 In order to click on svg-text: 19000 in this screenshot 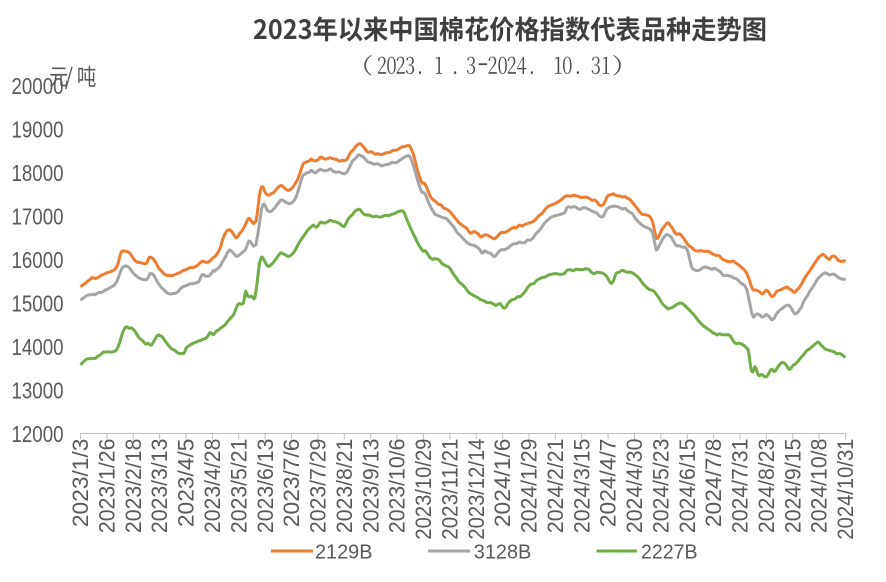, I will do `click(38, 129)`.